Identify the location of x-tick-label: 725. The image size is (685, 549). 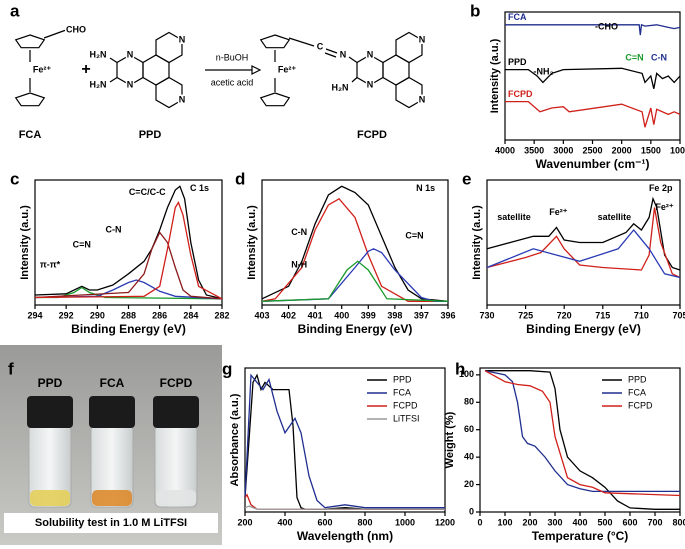
(525, 315).